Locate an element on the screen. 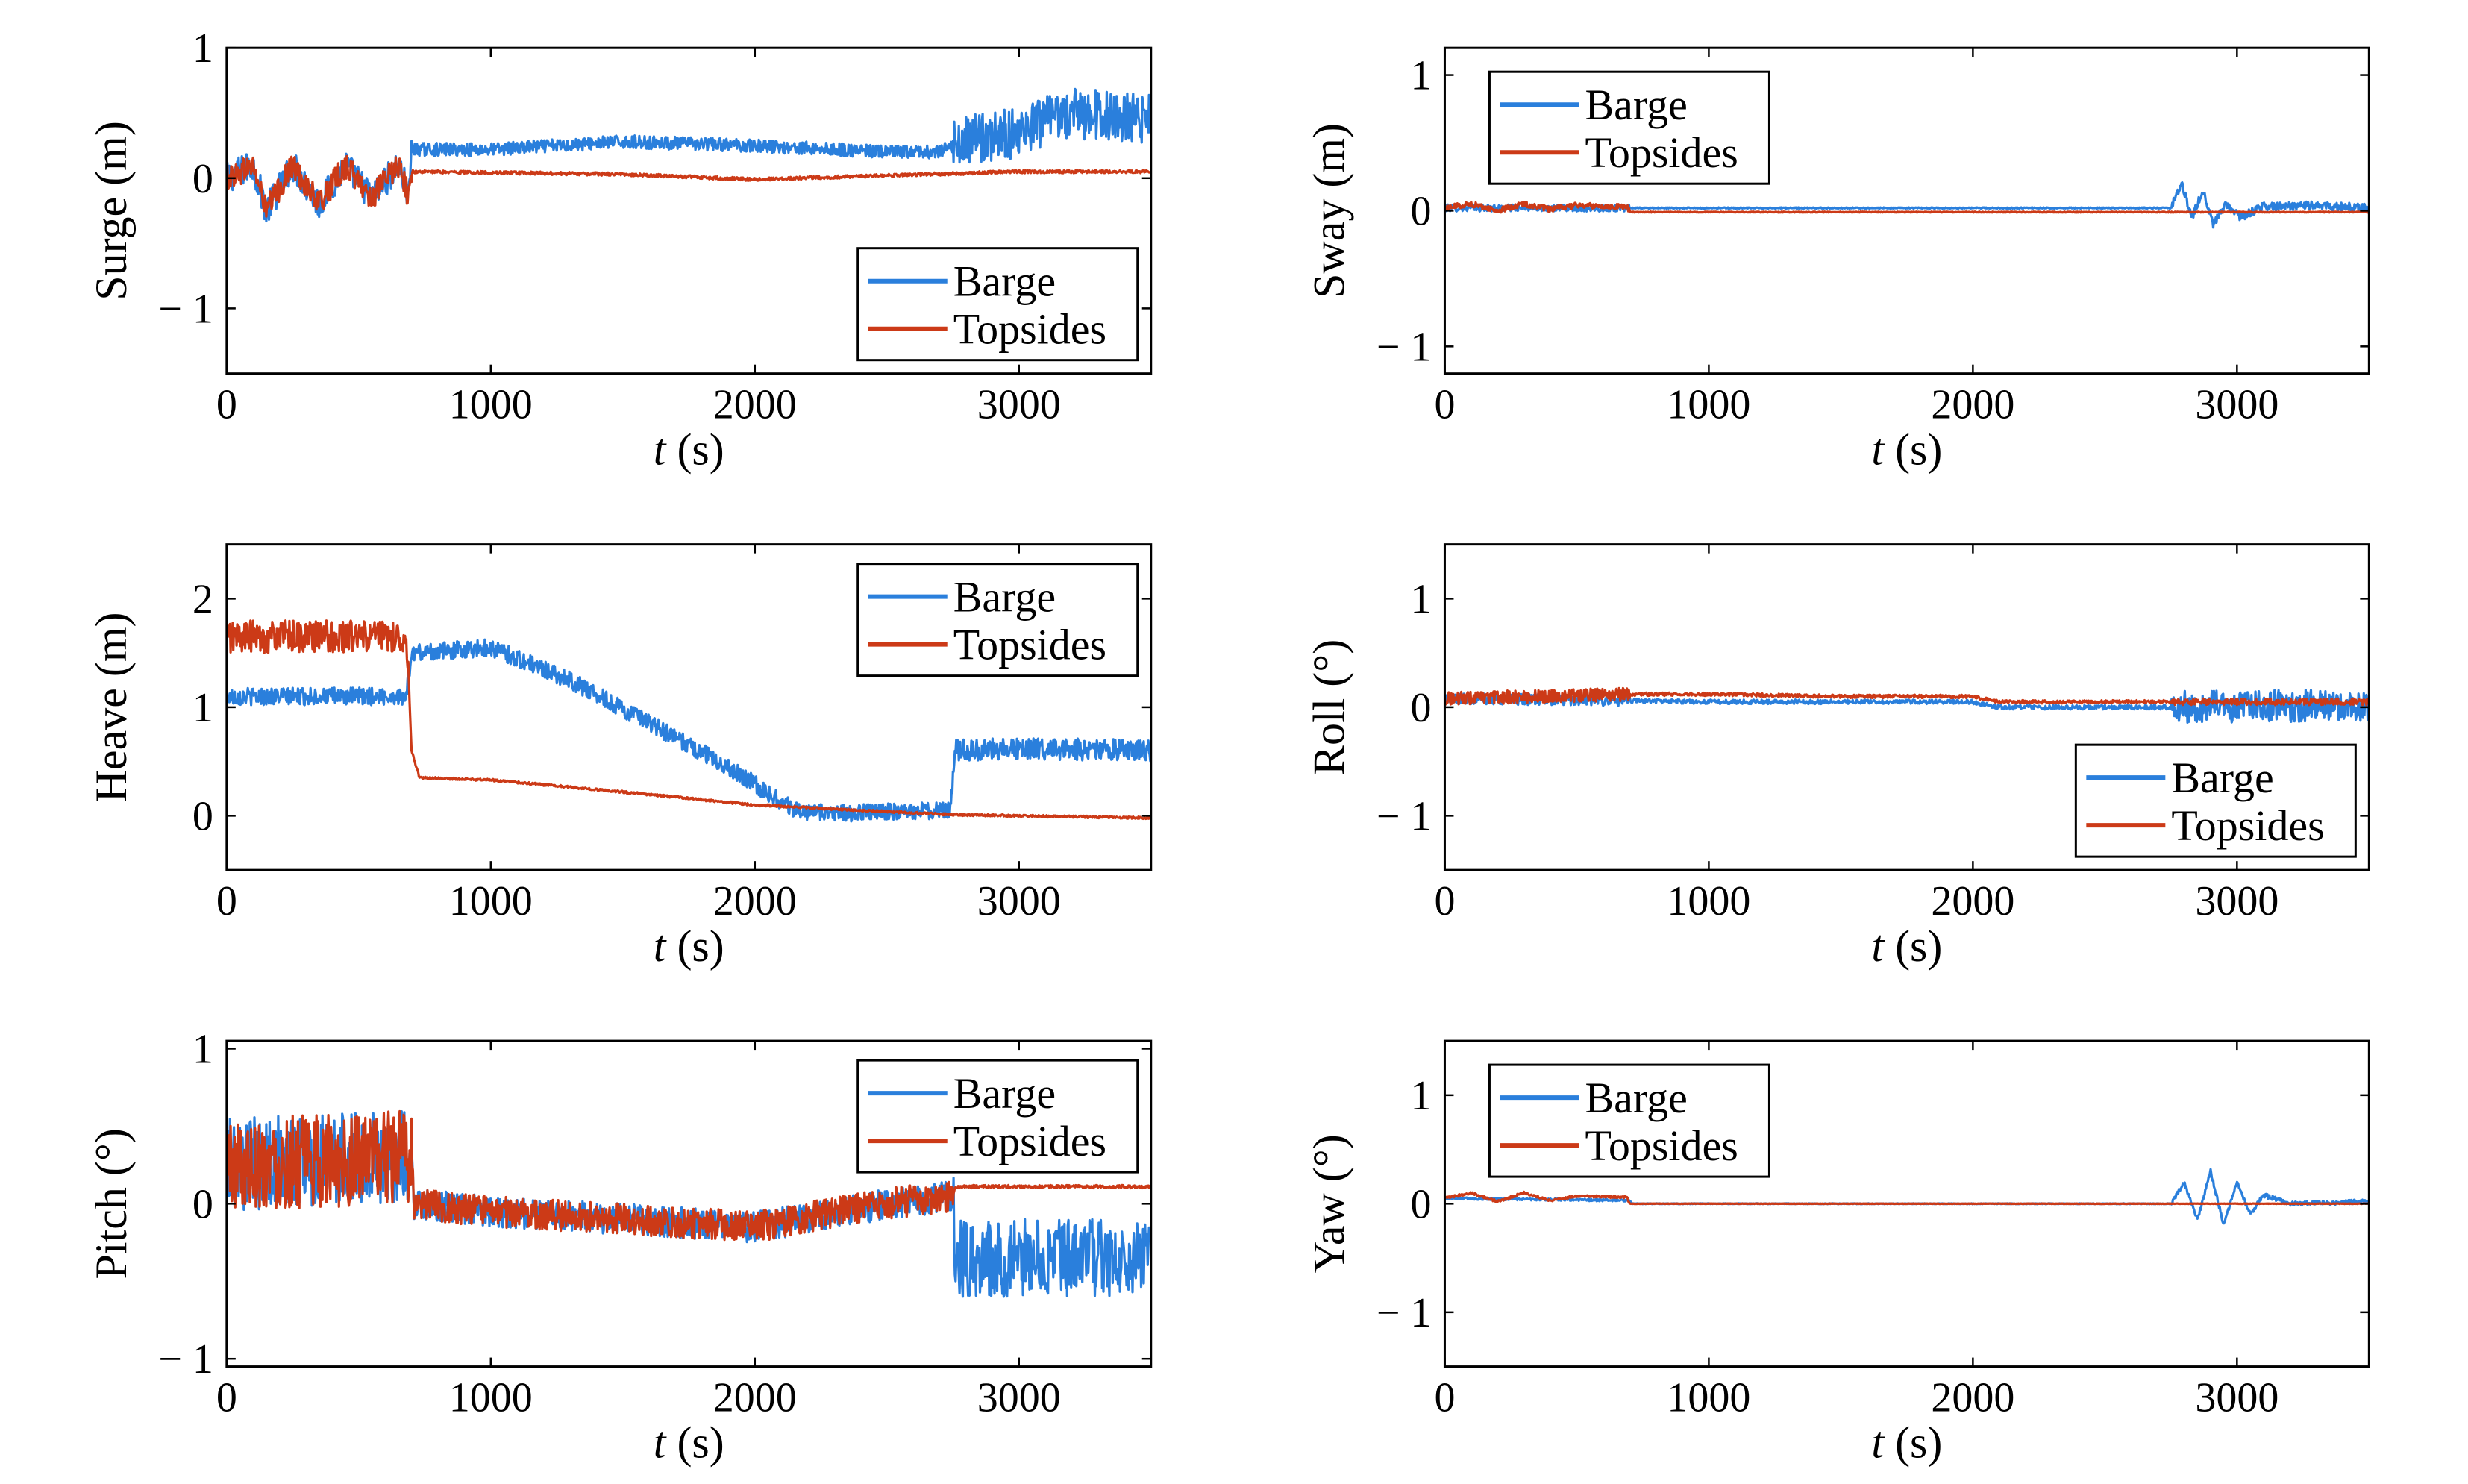  axes-frame is located at coordinates (689, 210).